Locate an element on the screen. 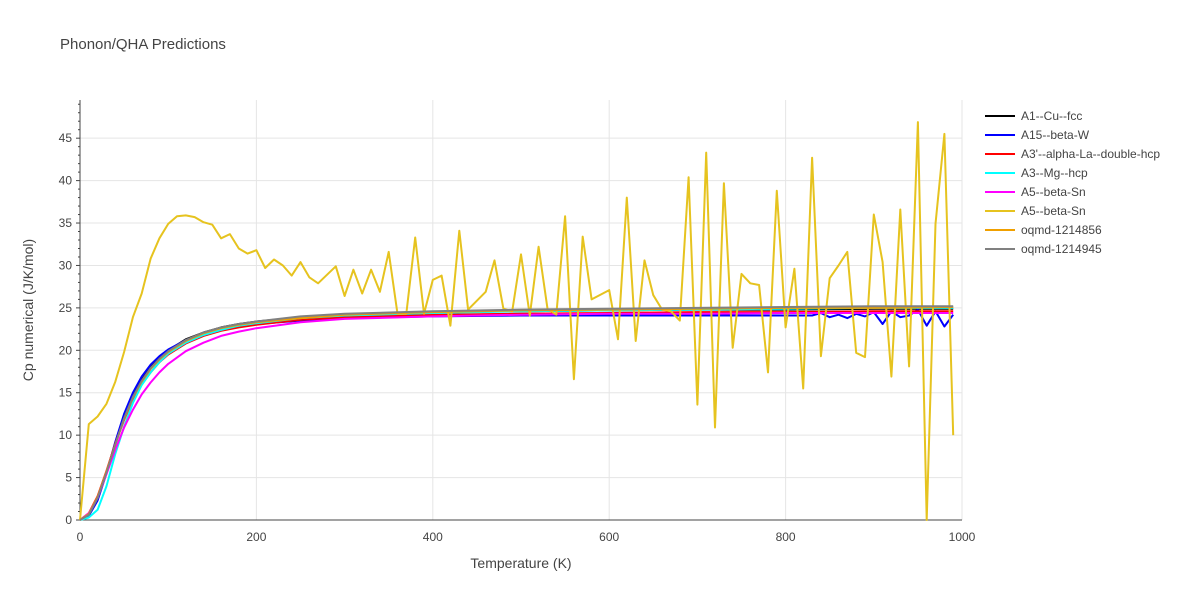 Image resolution: width=1200 pixels, height=600 pixels. x-tick-label: 600 is located at coordinates (609, 537).